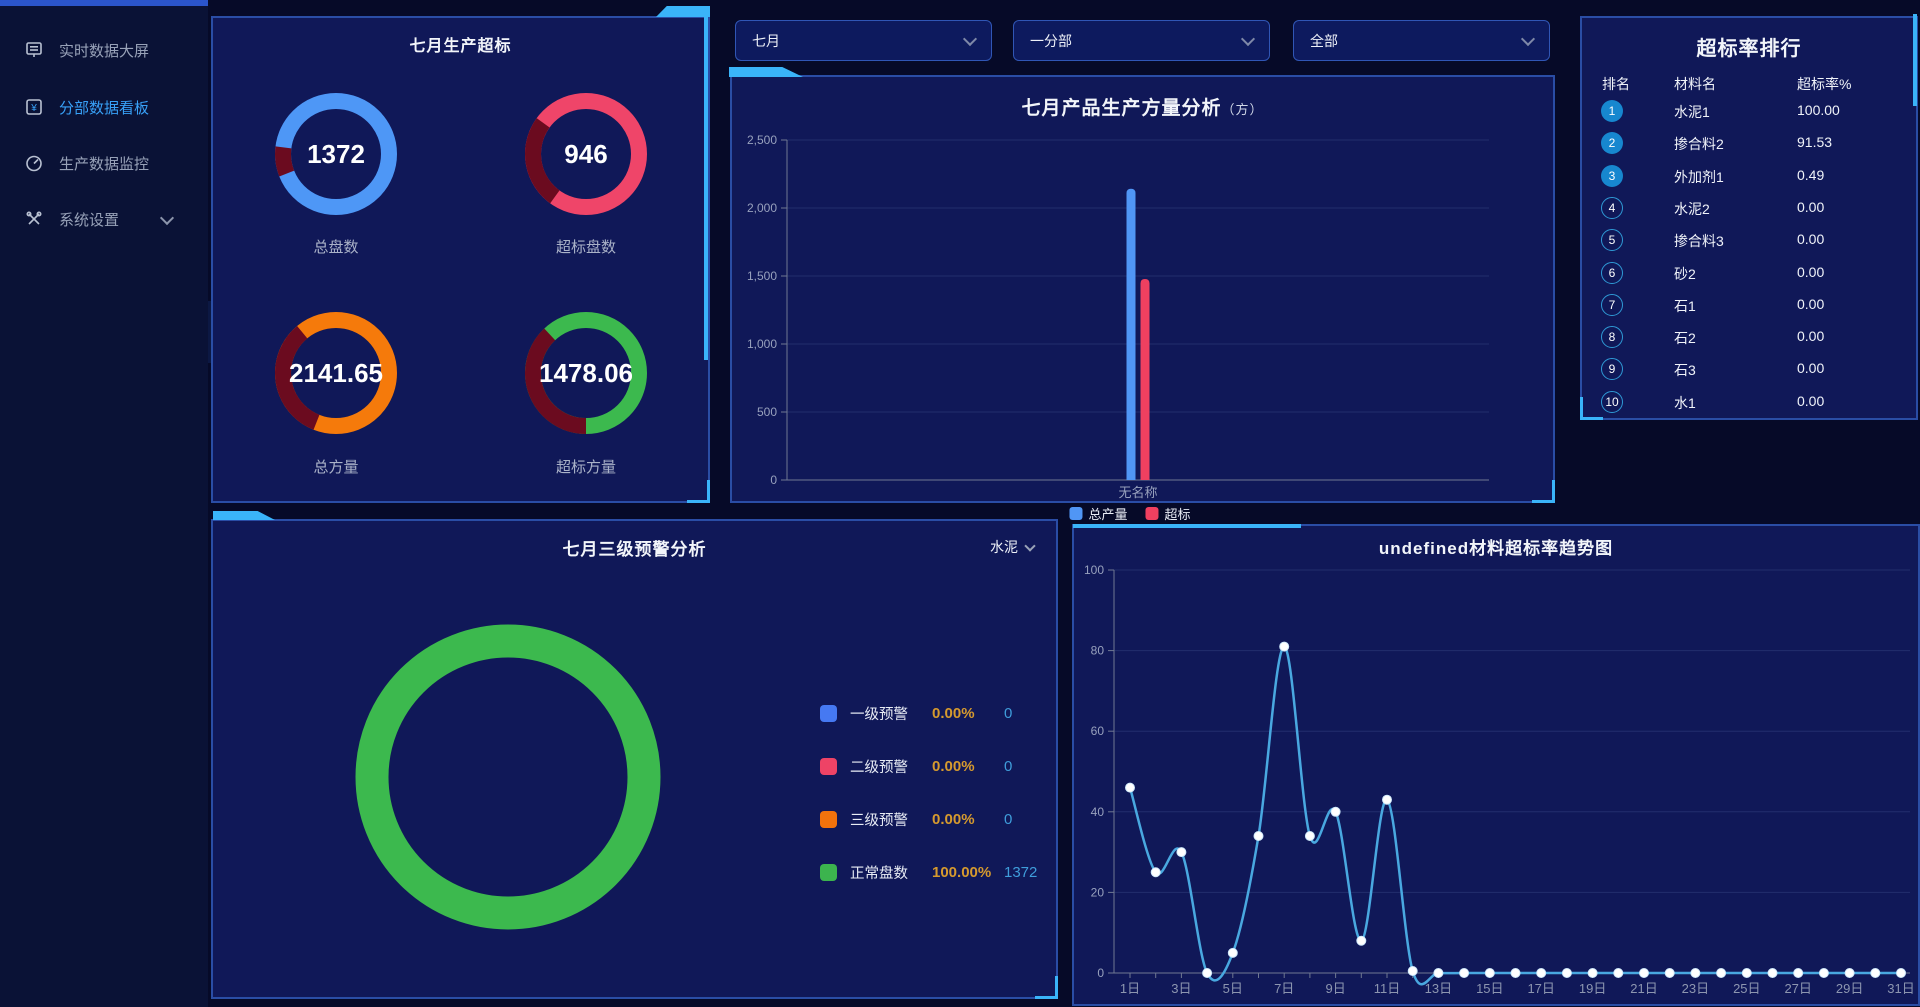 The width and height of the screenshot is (1920, 1007). Describe the element at coordinates (1335, 988) in the screenshot. I see `svg-text: 9日` at that location.